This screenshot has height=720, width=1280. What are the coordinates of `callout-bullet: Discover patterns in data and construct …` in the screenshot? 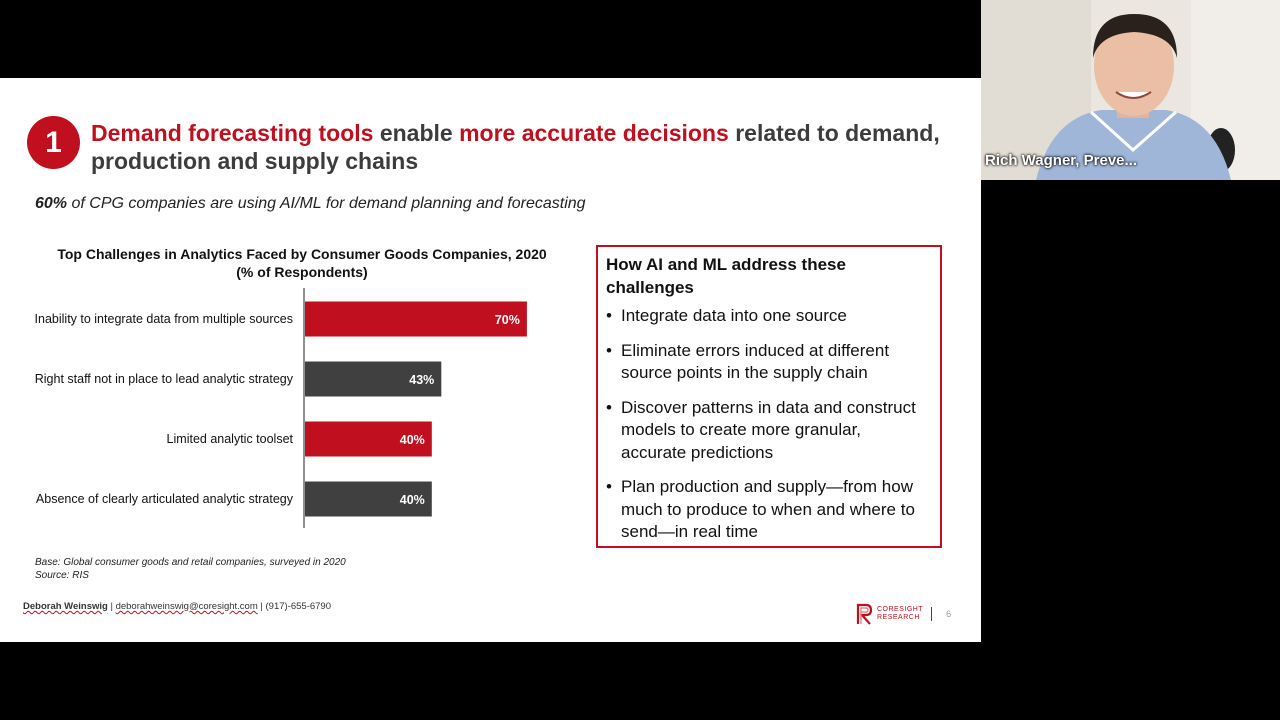 It's located at (768, 431).